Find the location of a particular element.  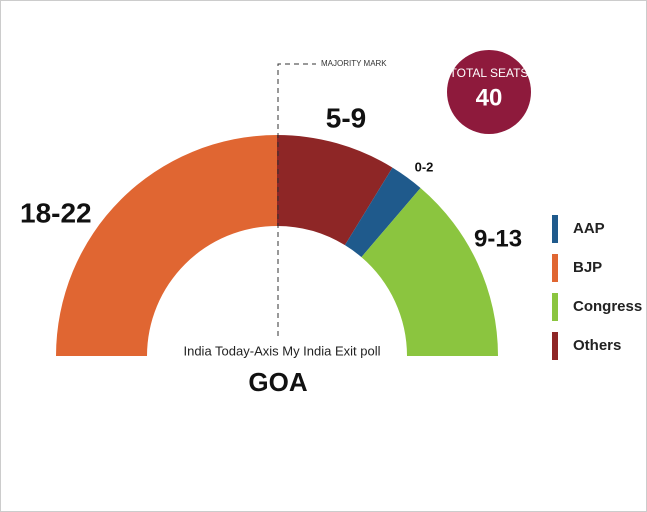

majority-line is located at coordinates (296, 199).